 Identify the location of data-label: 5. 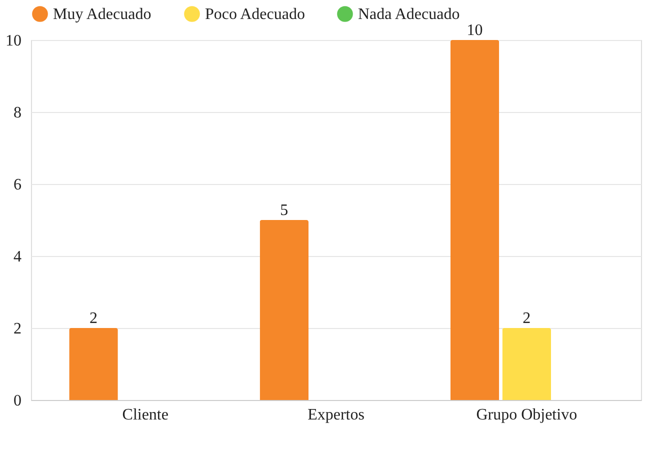
(284, 210).